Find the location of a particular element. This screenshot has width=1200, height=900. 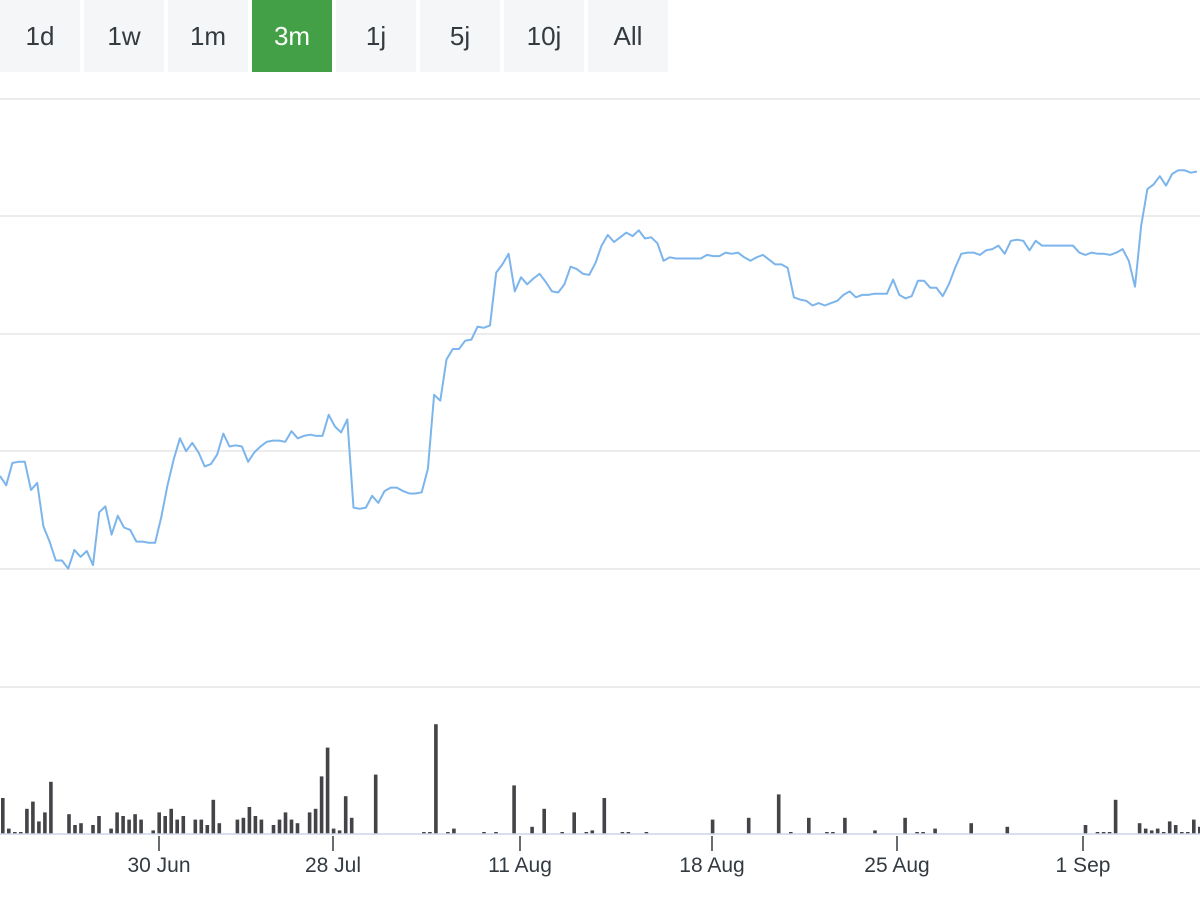

x-tick-label: 11 Aug is located at coordinates (520, 865).